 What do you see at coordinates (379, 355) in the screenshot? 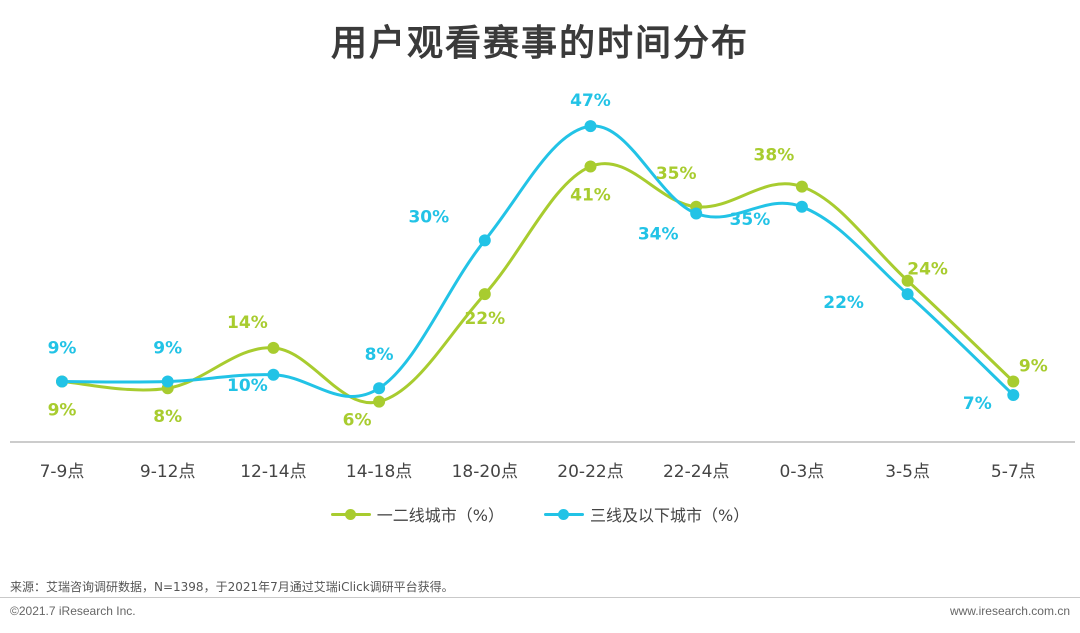
I see `data-label-s1-3: 8%` at bounding box center [379, 355].